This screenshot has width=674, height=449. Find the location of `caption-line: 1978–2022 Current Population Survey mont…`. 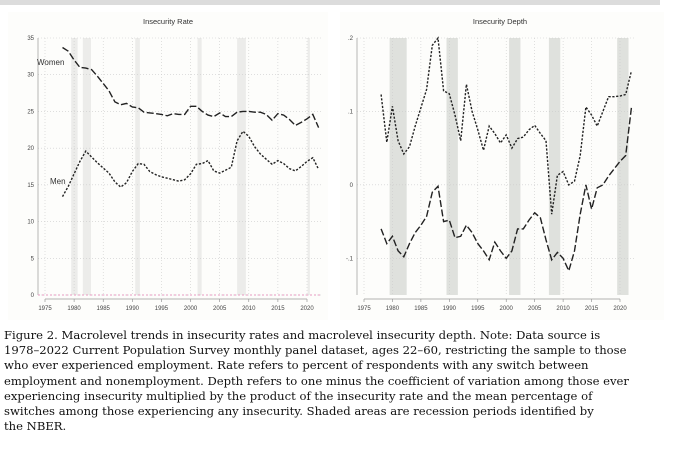

caption-line: 1978–2022 Current Population Survey mont… is located at coordinates (315, 350).